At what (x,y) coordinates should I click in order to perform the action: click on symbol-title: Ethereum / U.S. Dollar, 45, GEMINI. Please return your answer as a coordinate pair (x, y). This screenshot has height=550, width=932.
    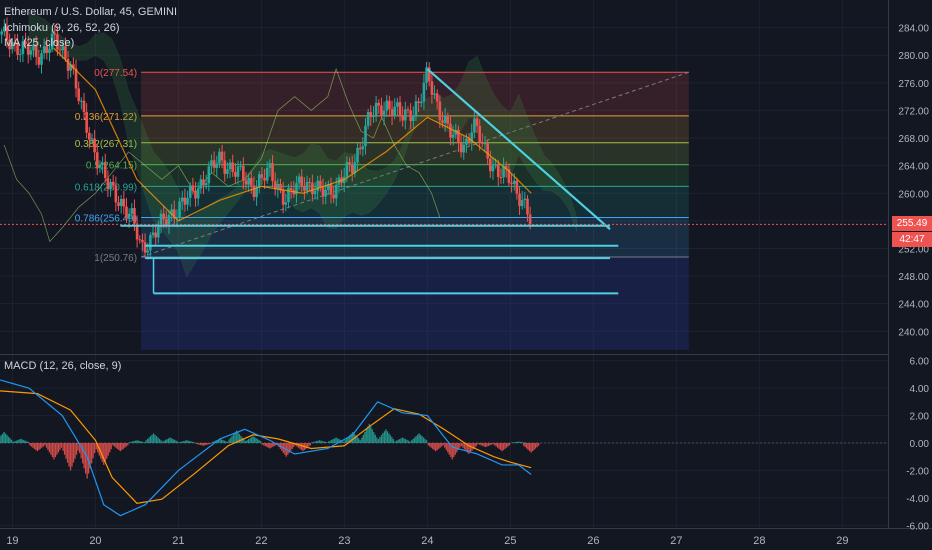
    Looking at the image, I should click on (91, 12).